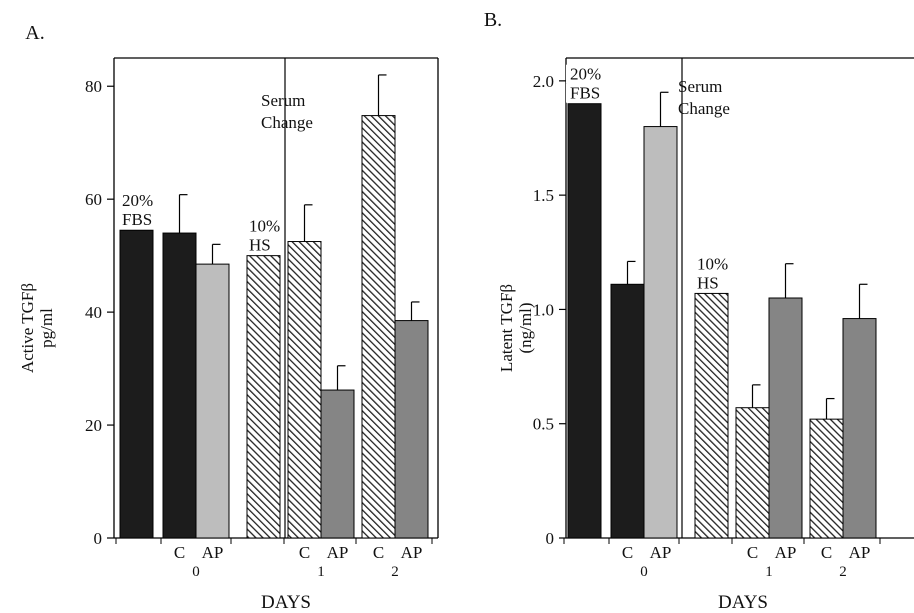 This screenshot has width=914, height=613. What do you see at coordinates (493, 20) in the screenshot?
I see `panel-label: B.` at bounding box center [493, 20].